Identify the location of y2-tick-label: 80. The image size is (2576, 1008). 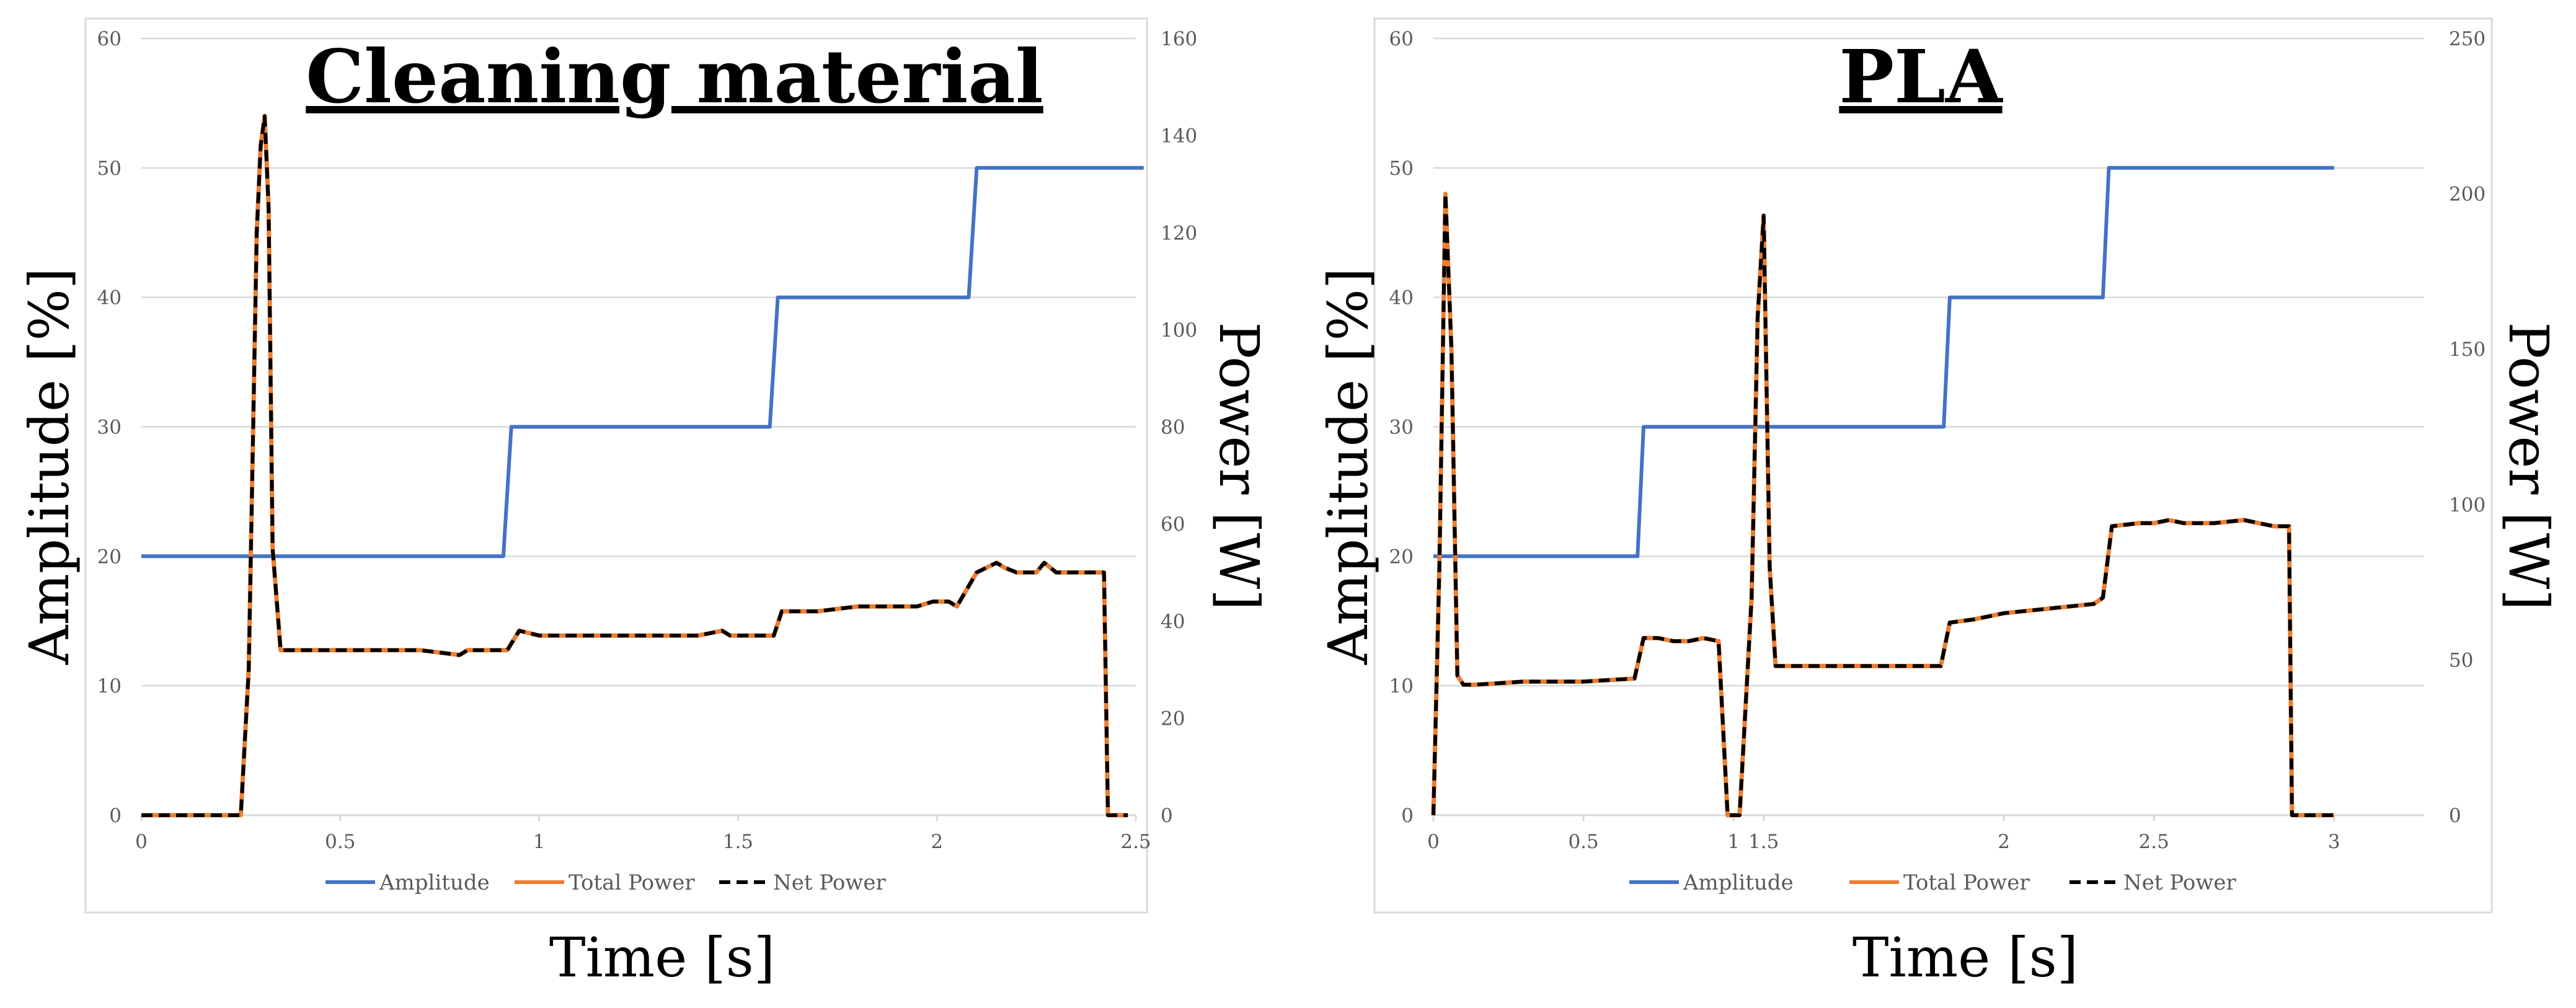
(1173, 428).